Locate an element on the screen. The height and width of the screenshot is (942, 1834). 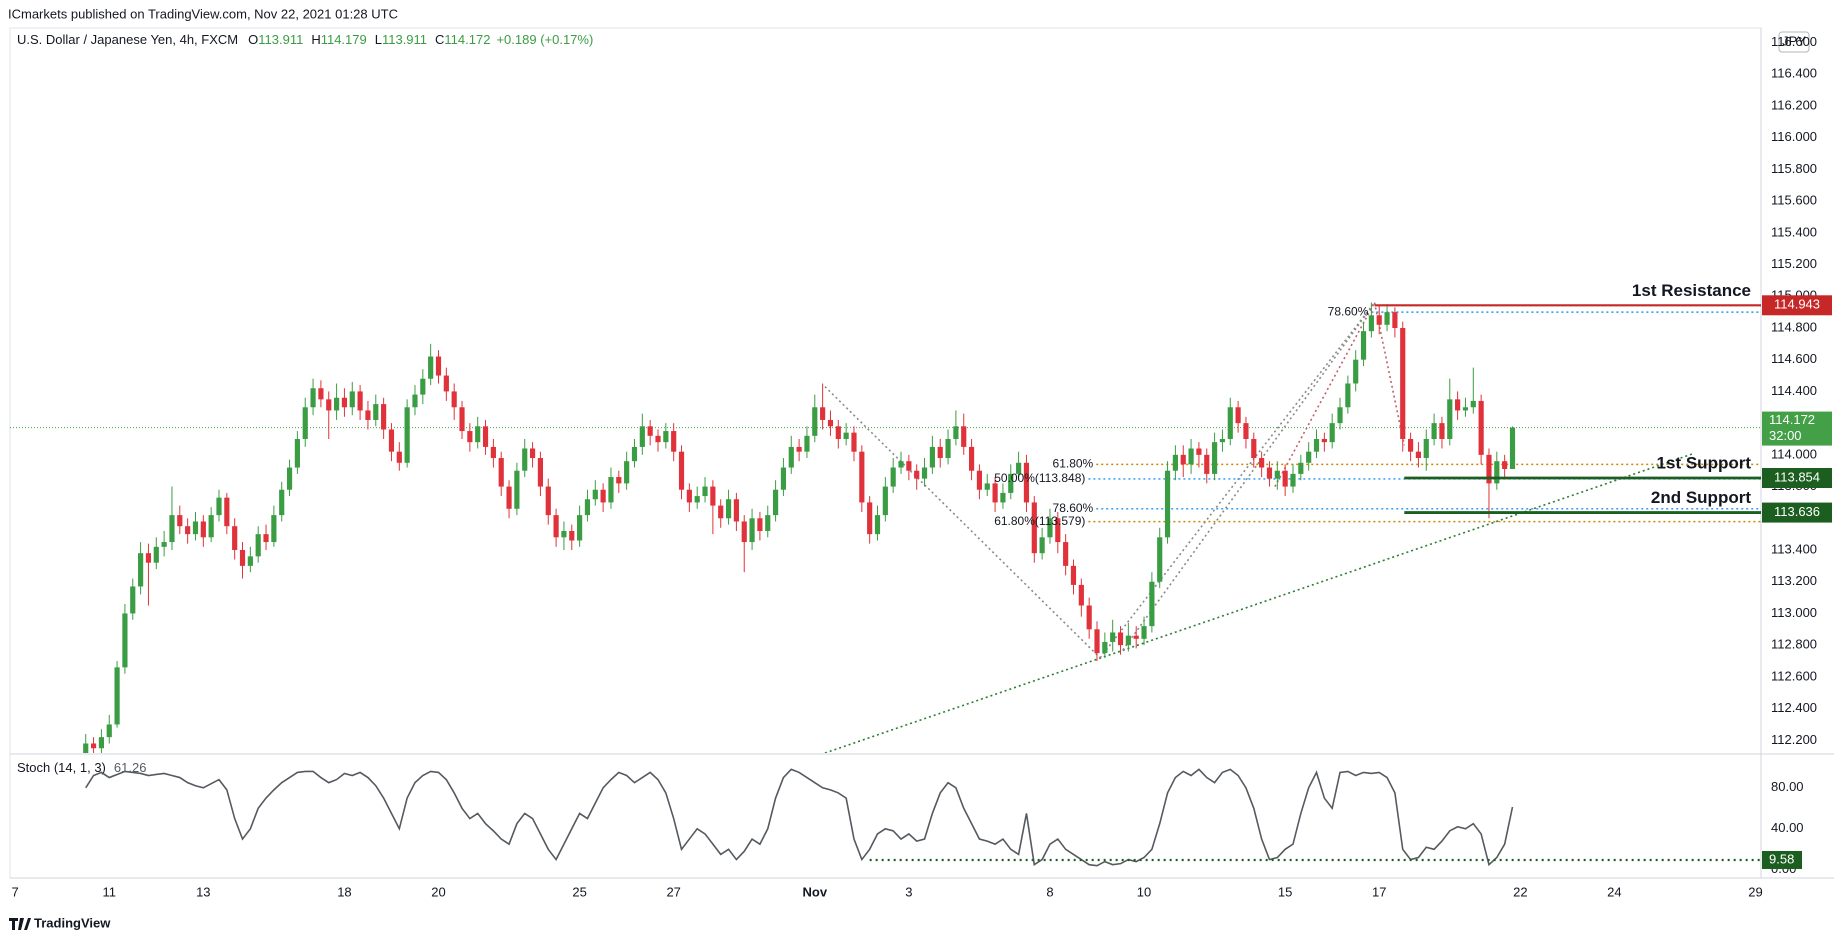
last-price-label: 114.172 is located at coordinates (1792, 419).